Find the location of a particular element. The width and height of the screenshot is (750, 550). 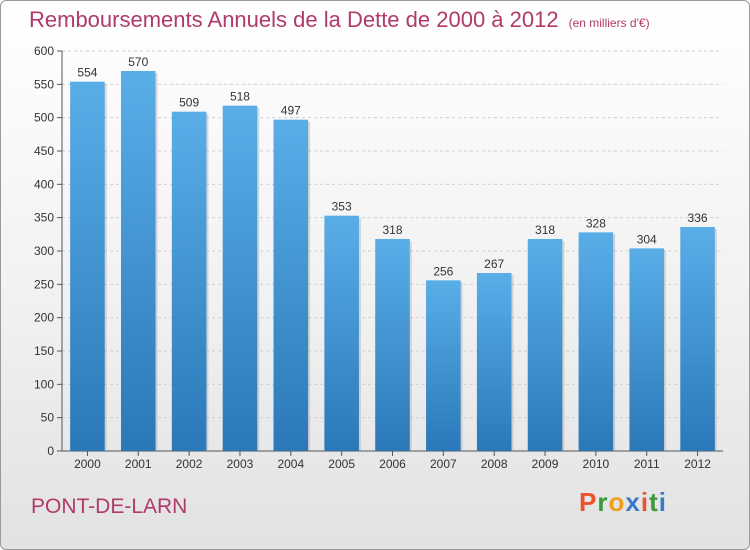

y-tick-label: 350 is located at coordinates (44, 218).